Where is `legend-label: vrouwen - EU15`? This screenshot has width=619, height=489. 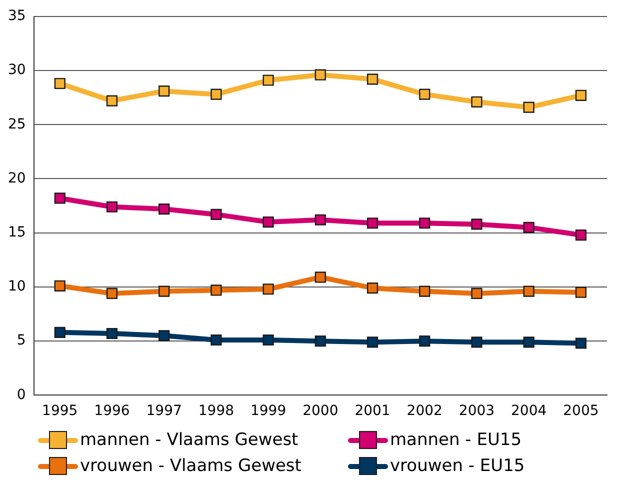 legend-label: vrouwen - EU15 is located at coordinates (457, 466).